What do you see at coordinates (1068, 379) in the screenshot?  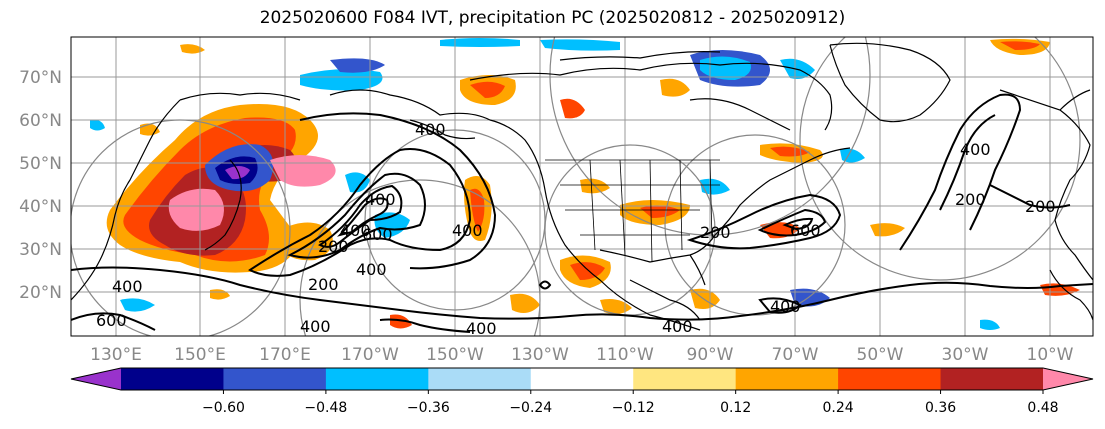 I see `colorbar-extend-max` at bounding box center [1068, 379].